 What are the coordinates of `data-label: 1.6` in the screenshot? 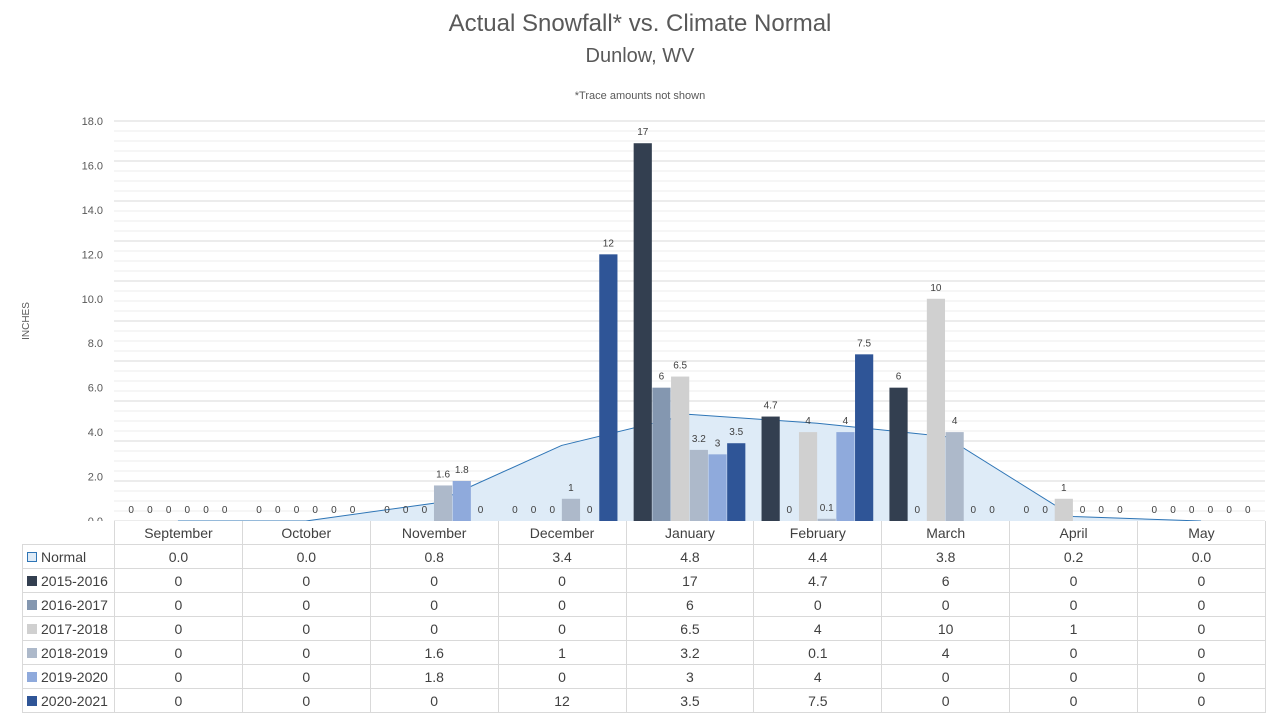 It's located at (443, 474).